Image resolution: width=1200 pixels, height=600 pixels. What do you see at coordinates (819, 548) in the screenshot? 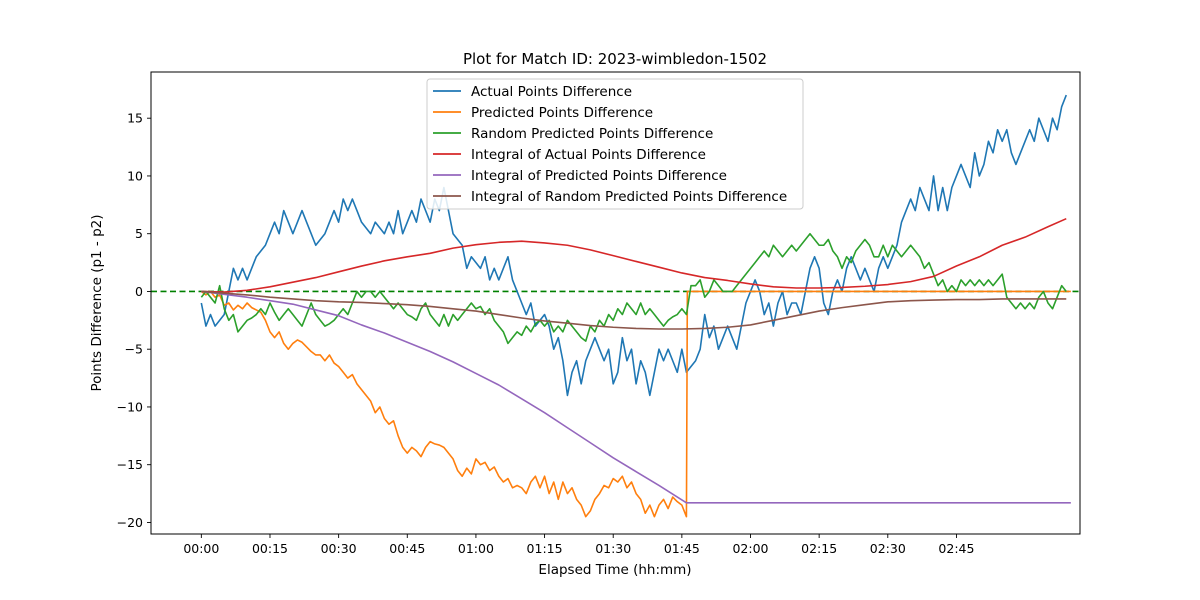
I see `x-tick-label: 02:15` at bounding box center [819, 548].